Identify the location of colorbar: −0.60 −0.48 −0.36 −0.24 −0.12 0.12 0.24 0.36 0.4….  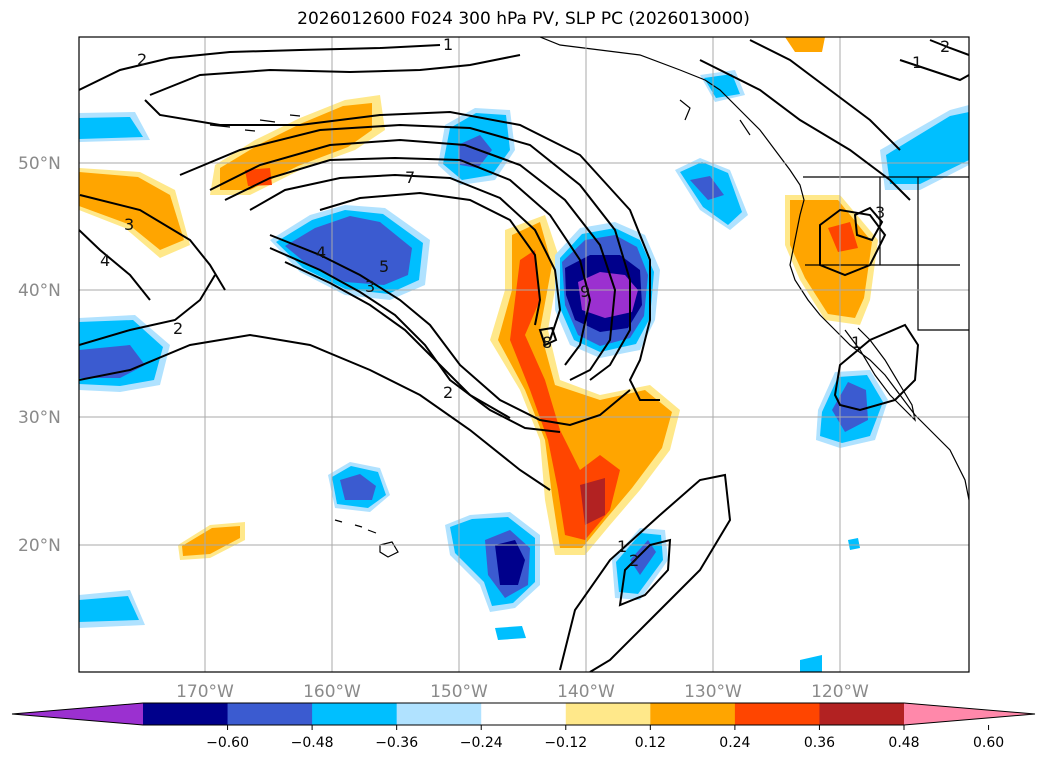
(523, 726).